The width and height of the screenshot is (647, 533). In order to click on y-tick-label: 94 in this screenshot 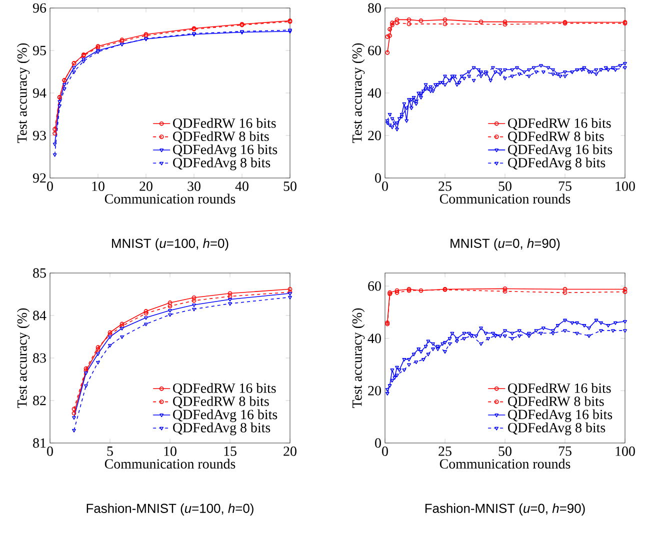, I will do `click(39, 93)`.